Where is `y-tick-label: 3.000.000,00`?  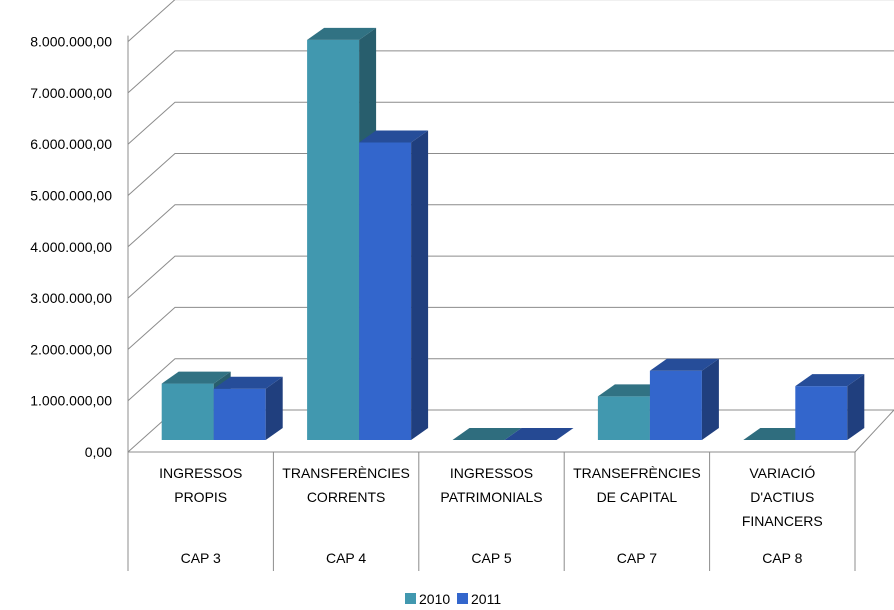
y-tick-label: 3.000.000,00 is located at coordinates (71, 298).